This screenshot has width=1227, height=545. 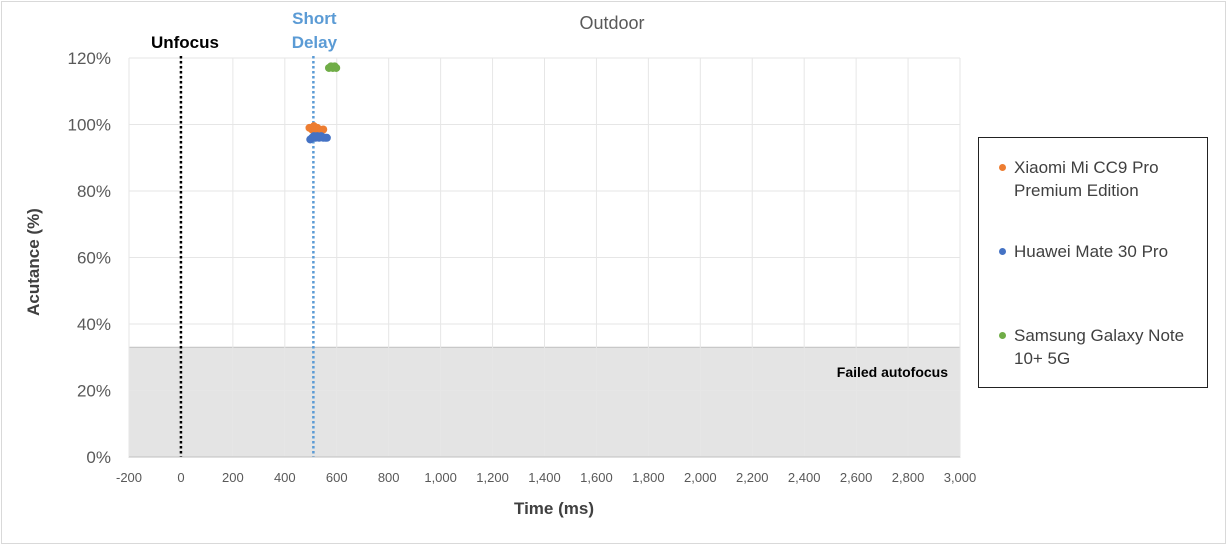 What do you see at coordinates (892, 372) in the screenshot?
I see `failed-autofocus-label: Failed autofocus` at bounding box center [892, 372].